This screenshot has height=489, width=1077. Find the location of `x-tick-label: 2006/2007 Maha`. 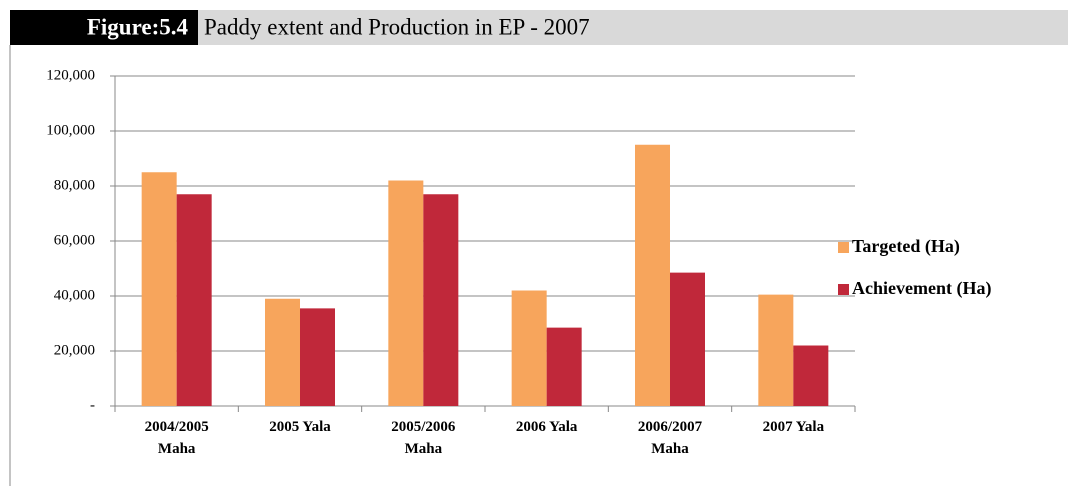

x-tick-label: 2006/2007 Maha is located at coordinates (670, 438).